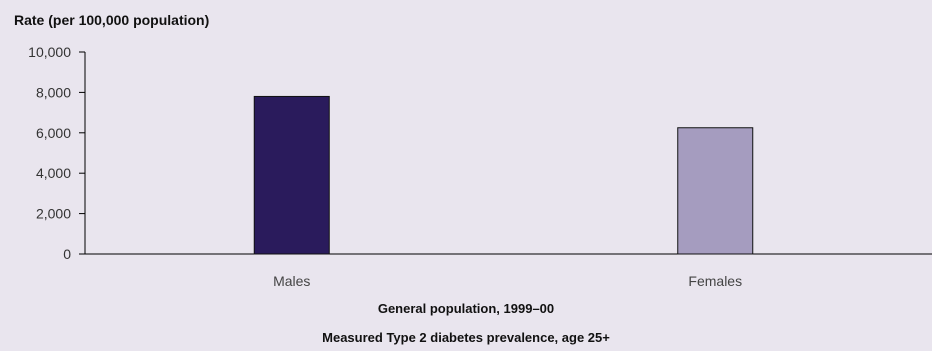  Describe the element at coordinates (53, 214) in the screenshot. I see `y-tick-label: 2,000` at that location.